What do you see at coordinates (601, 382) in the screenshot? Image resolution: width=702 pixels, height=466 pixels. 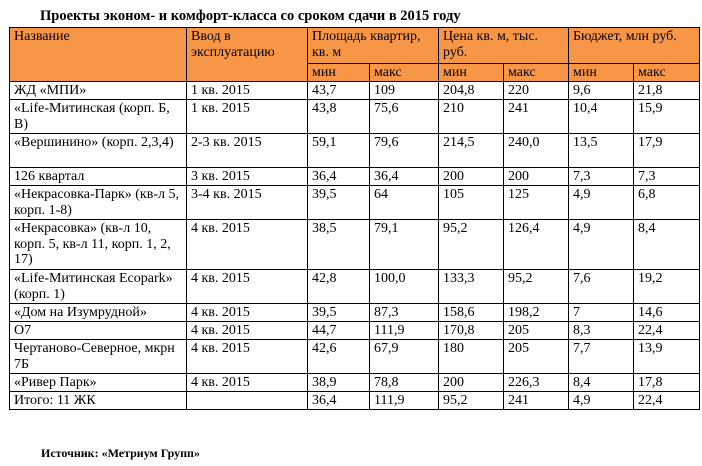 I see `cell-budget-min: 8,4` at bounding box center [601, 382].